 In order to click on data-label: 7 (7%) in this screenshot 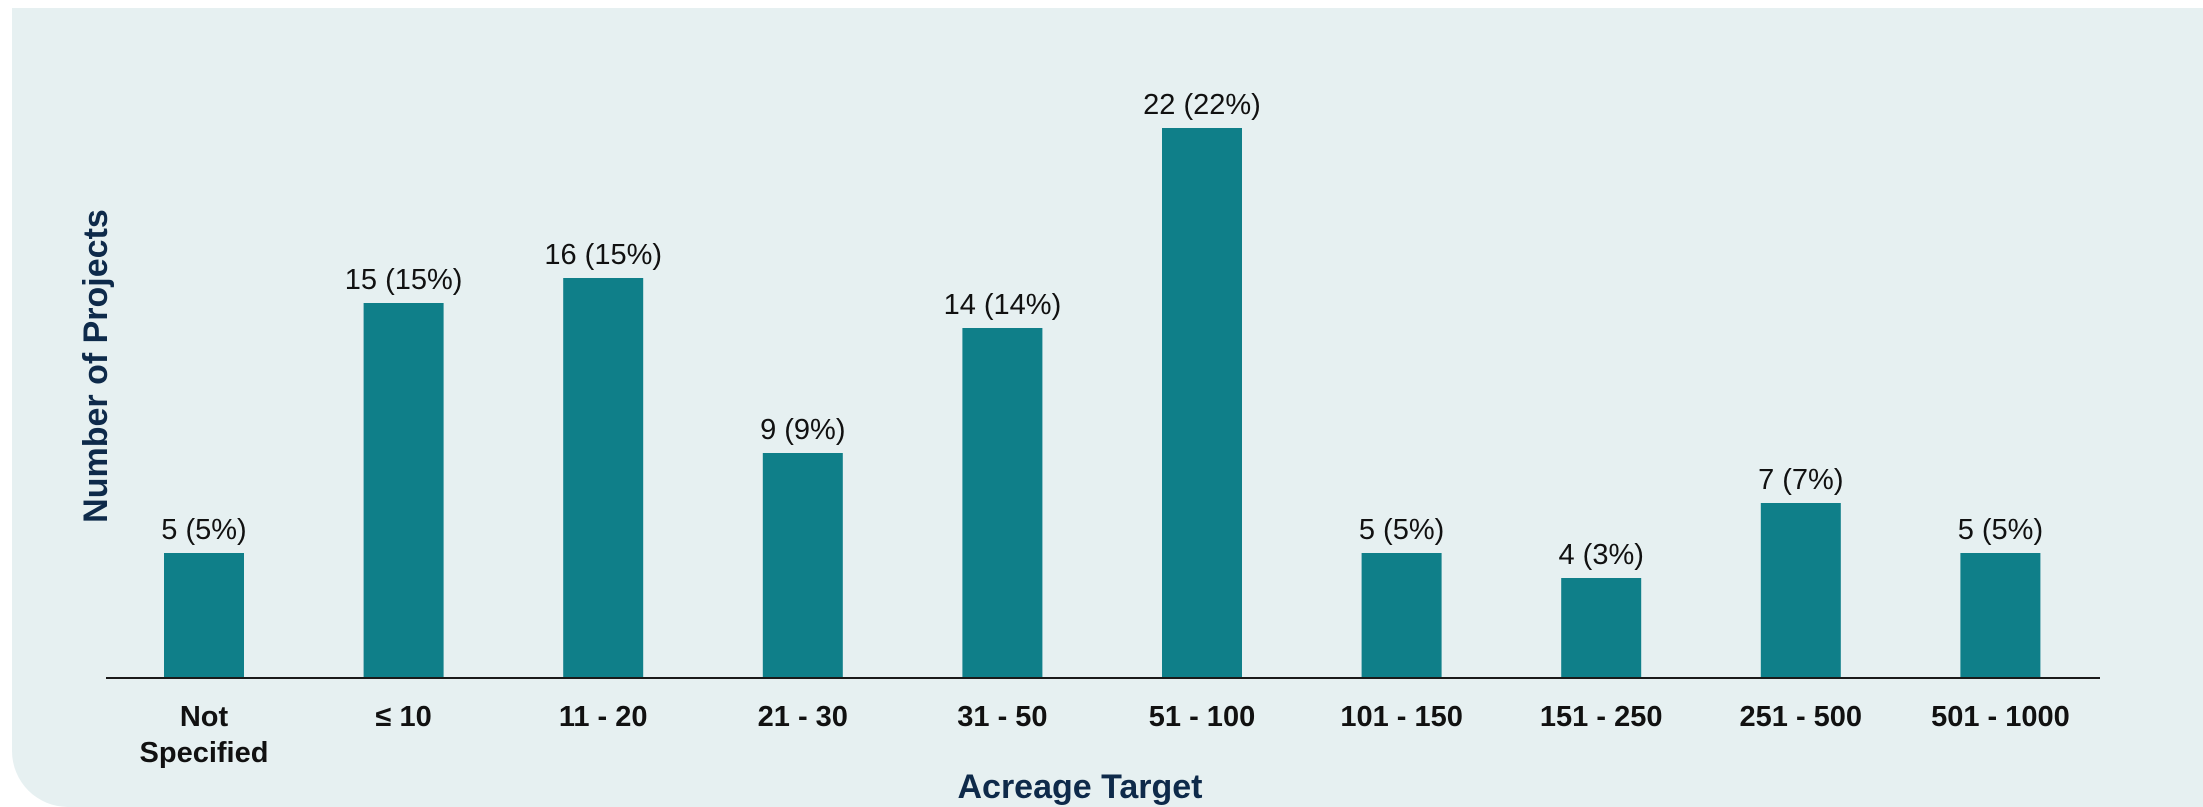, I will do `click(1800, 480)`.